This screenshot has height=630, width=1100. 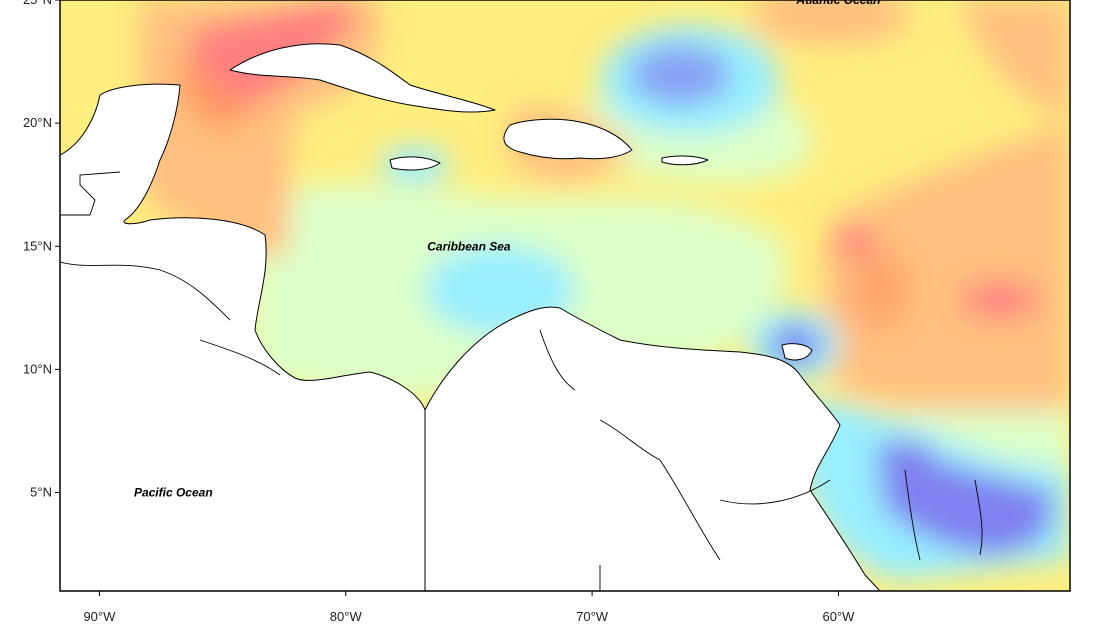 What do you see at coordinates (37, 3) in the screenshot?
I see `y-tick-label: 25°N` at bounding box center [37, 3].